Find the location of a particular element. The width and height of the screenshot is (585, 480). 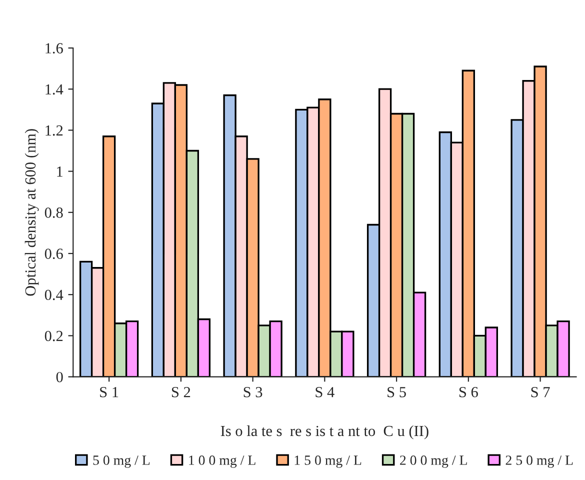

y-tick-label: 1.6 is located at coordinates (54, 48).